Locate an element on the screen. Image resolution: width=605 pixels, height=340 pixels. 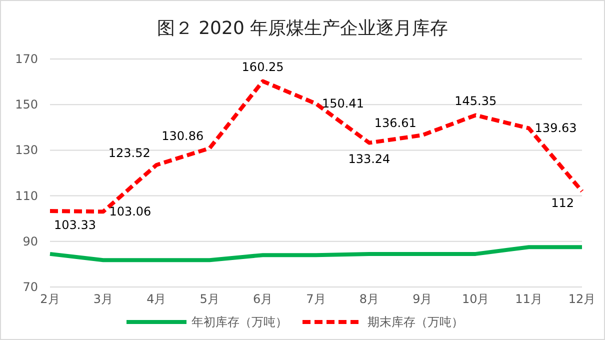
data-label: 139.63 is located at coordinates (555, 128).